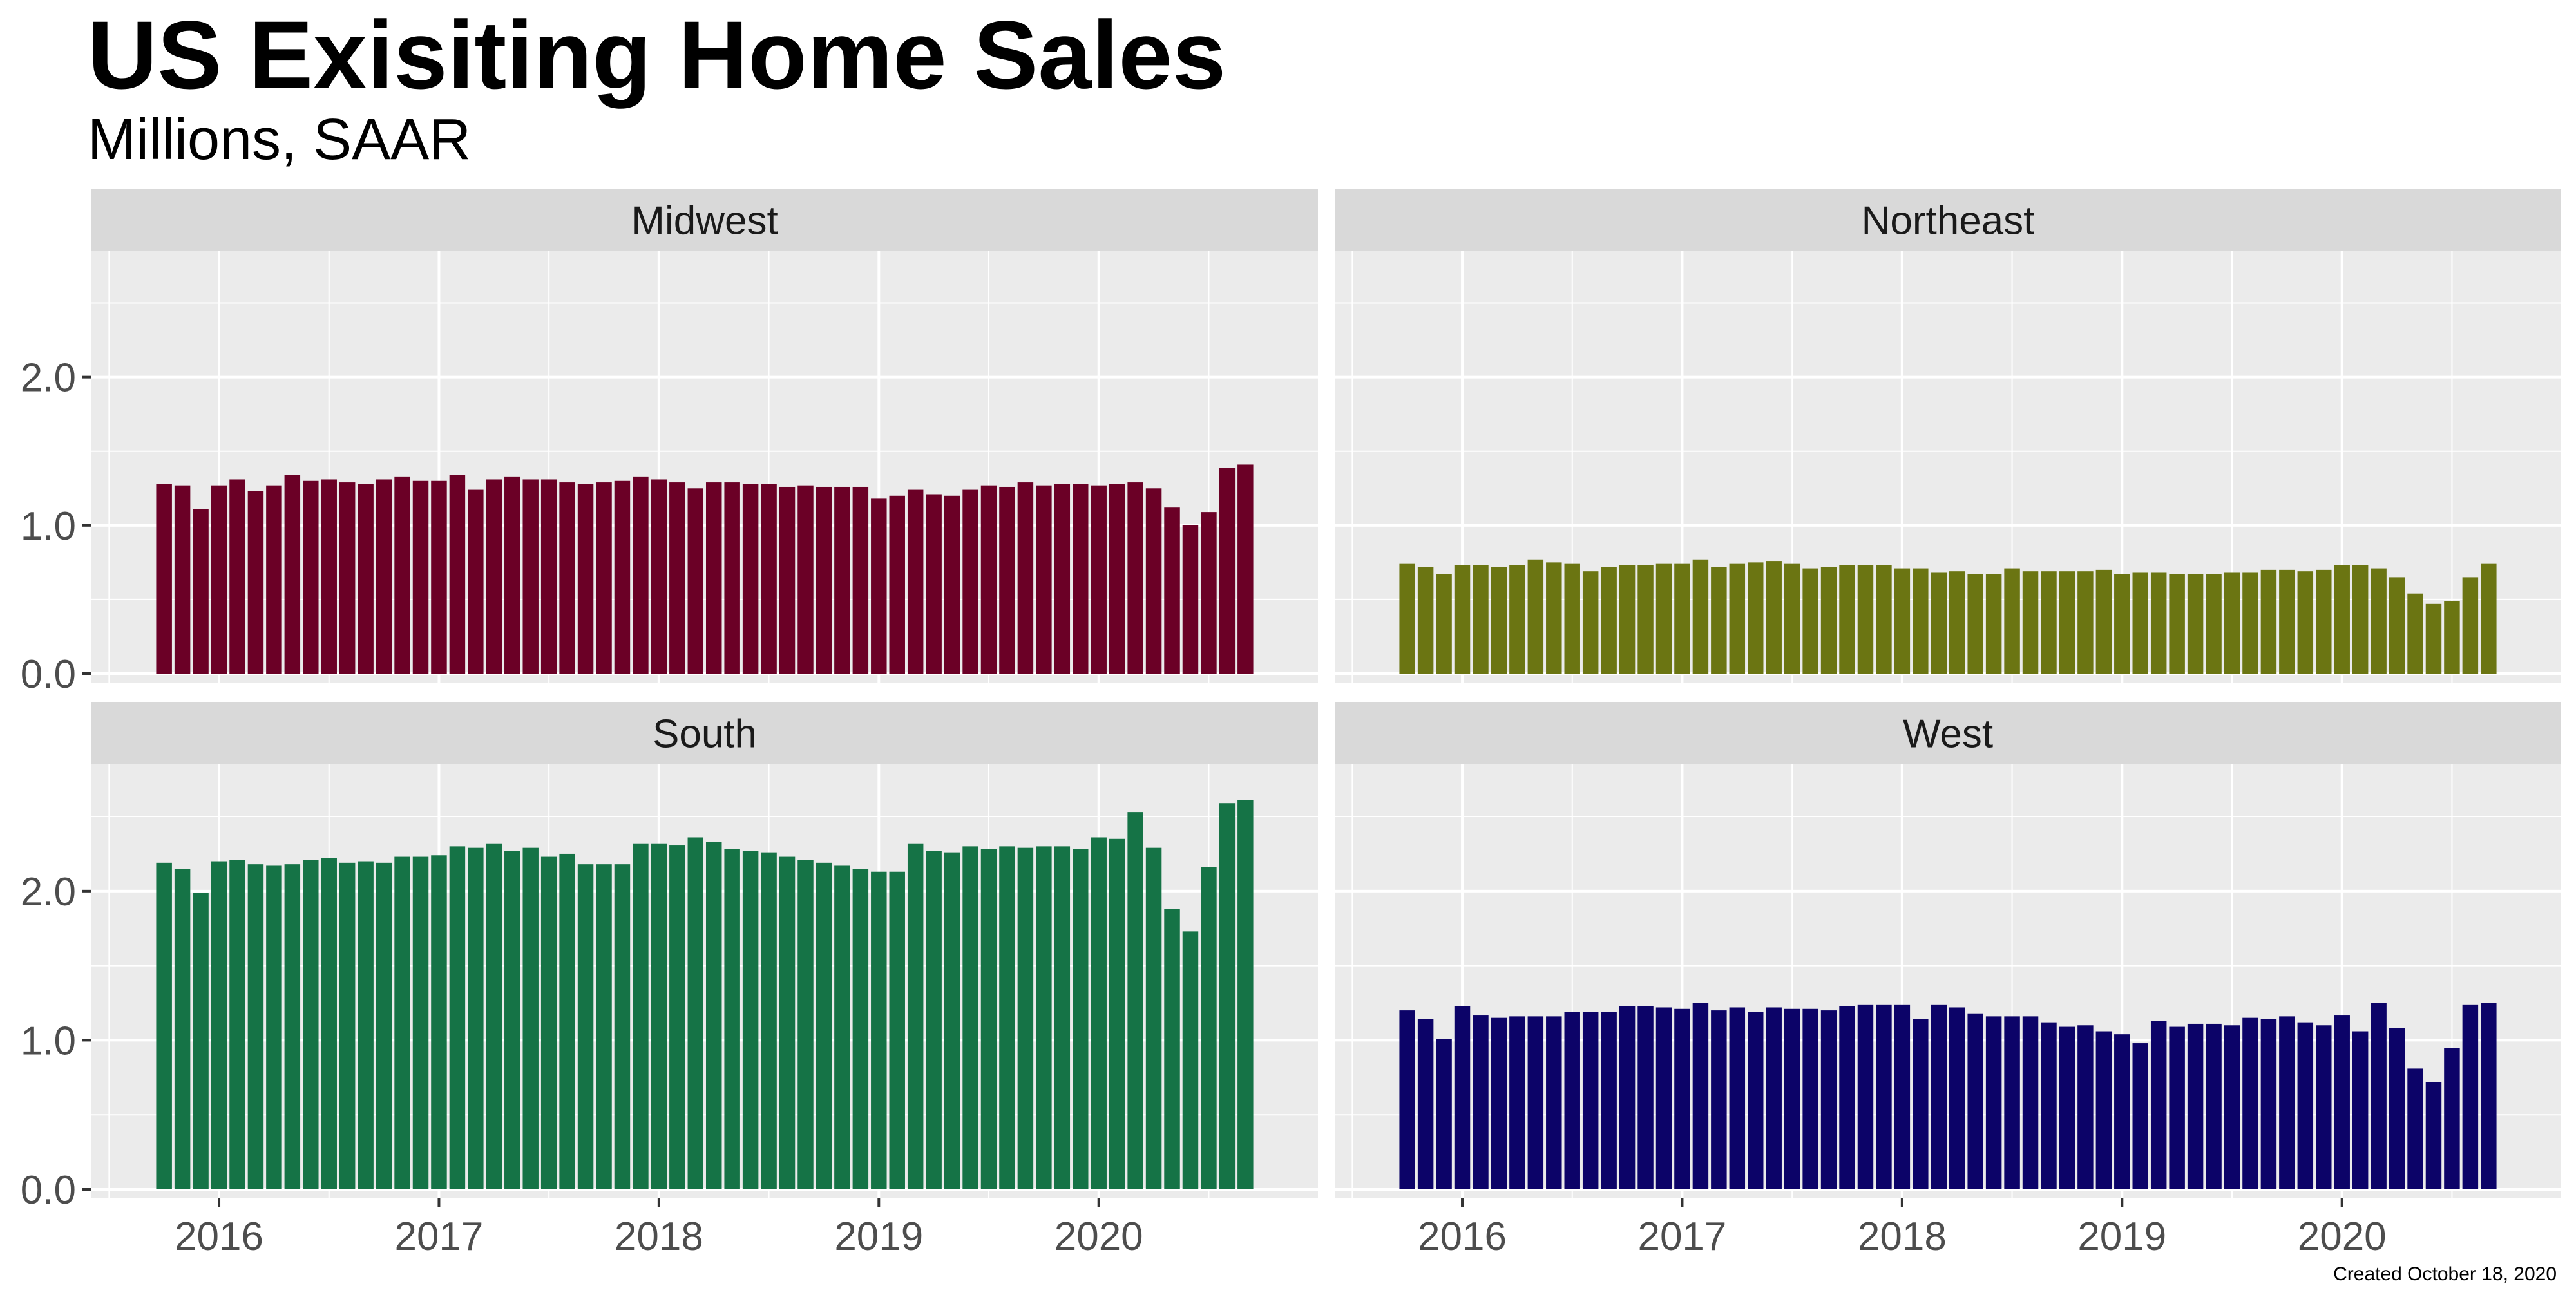 The width and height of the screenshot is (2576, 1304). What do you see at coordinates (705, 735) in the screenshot?
I see `facet-label-south: South` at bounding box center [705, 735].